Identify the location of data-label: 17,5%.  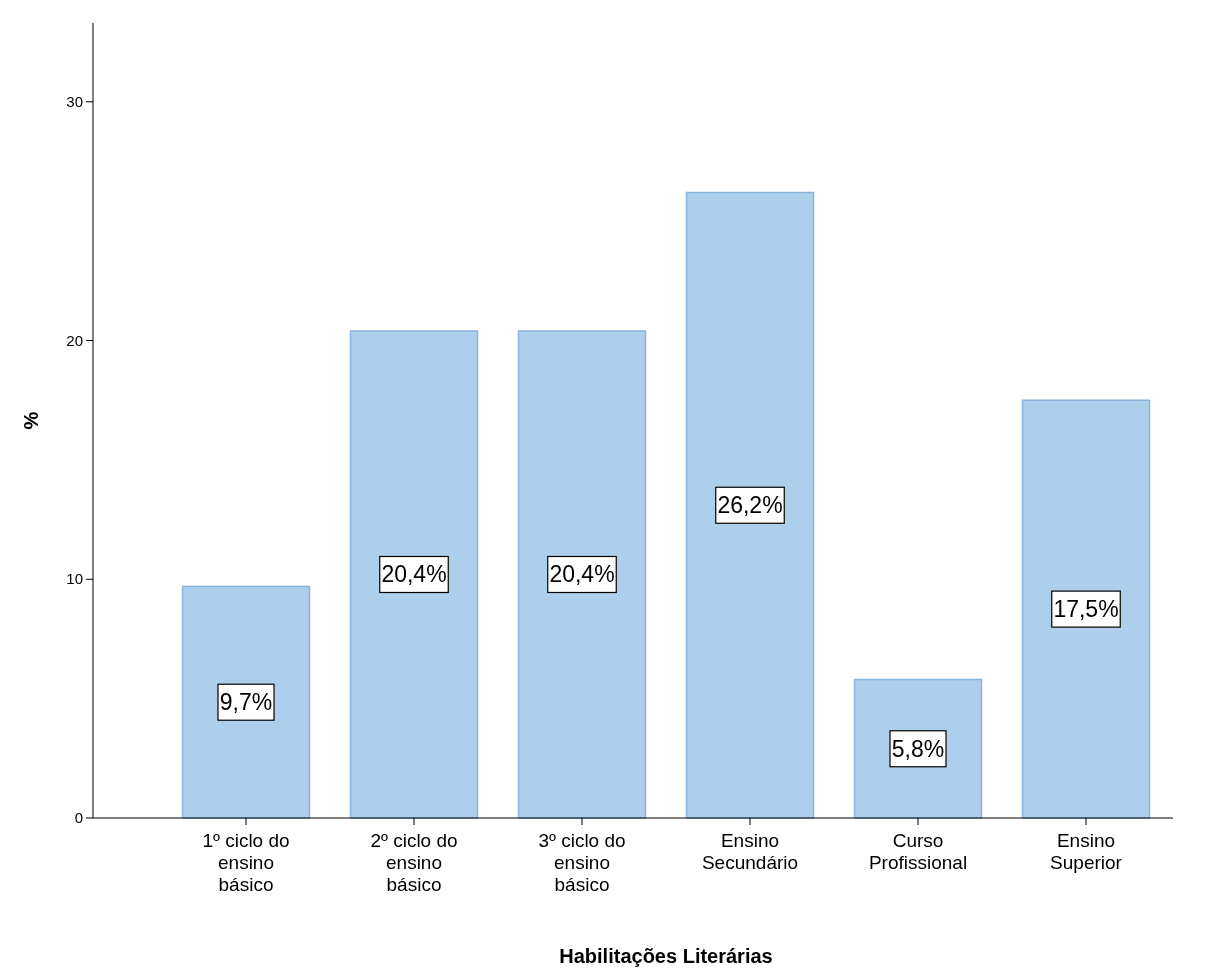
(1086, 609).